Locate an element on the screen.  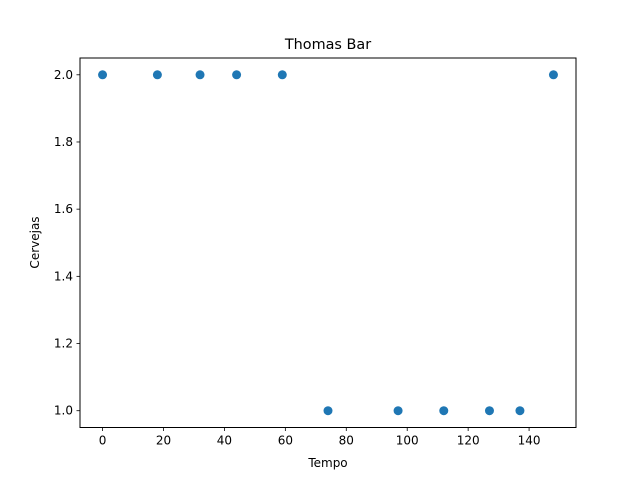
x-tick-label: 60 is located at coordinates (285, 441).